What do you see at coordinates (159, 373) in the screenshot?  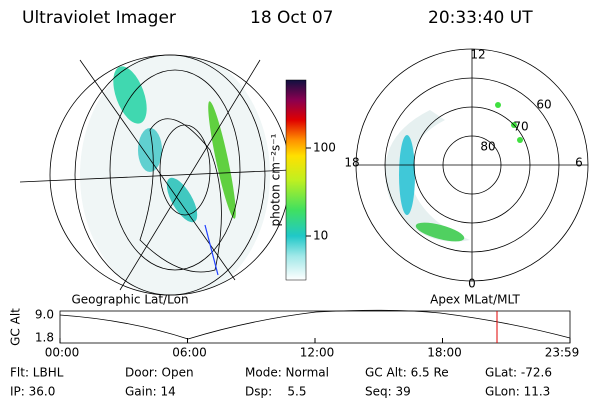 I see `info-field: Door: Open` at bounding box center [159, 373].